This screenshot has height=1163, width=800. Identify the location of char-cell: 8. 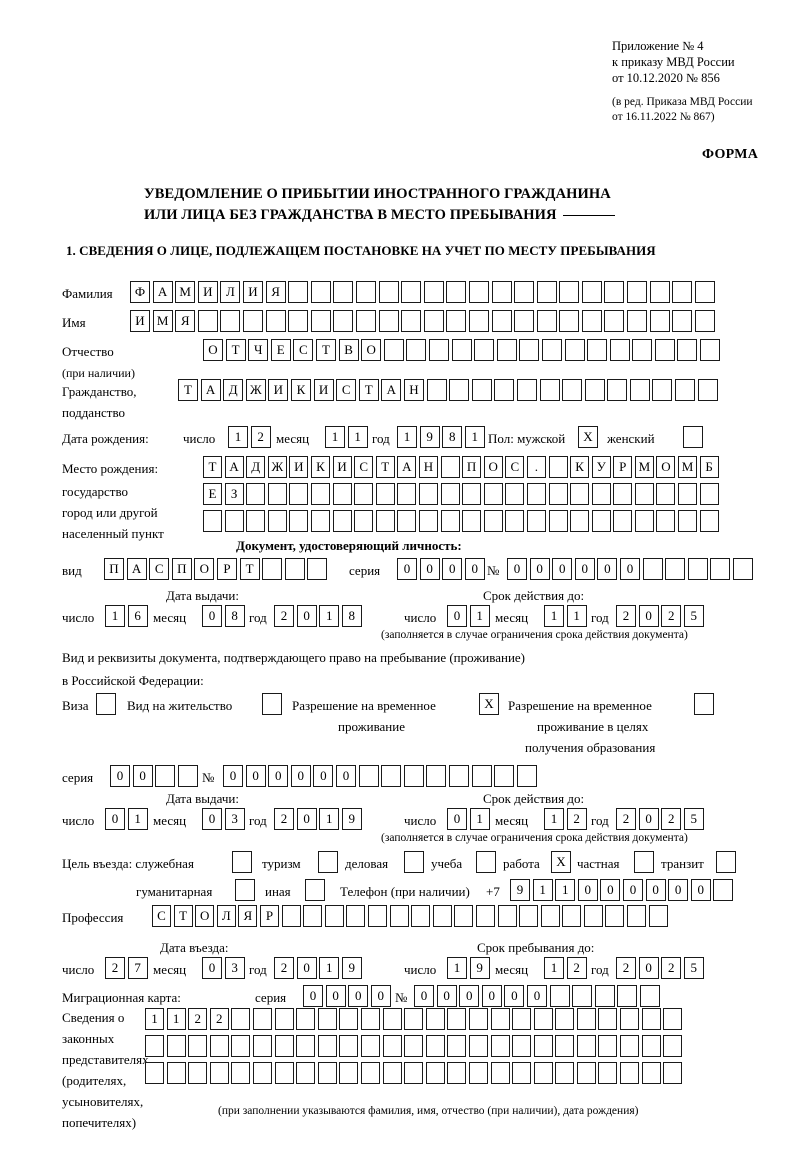
(452, 437).